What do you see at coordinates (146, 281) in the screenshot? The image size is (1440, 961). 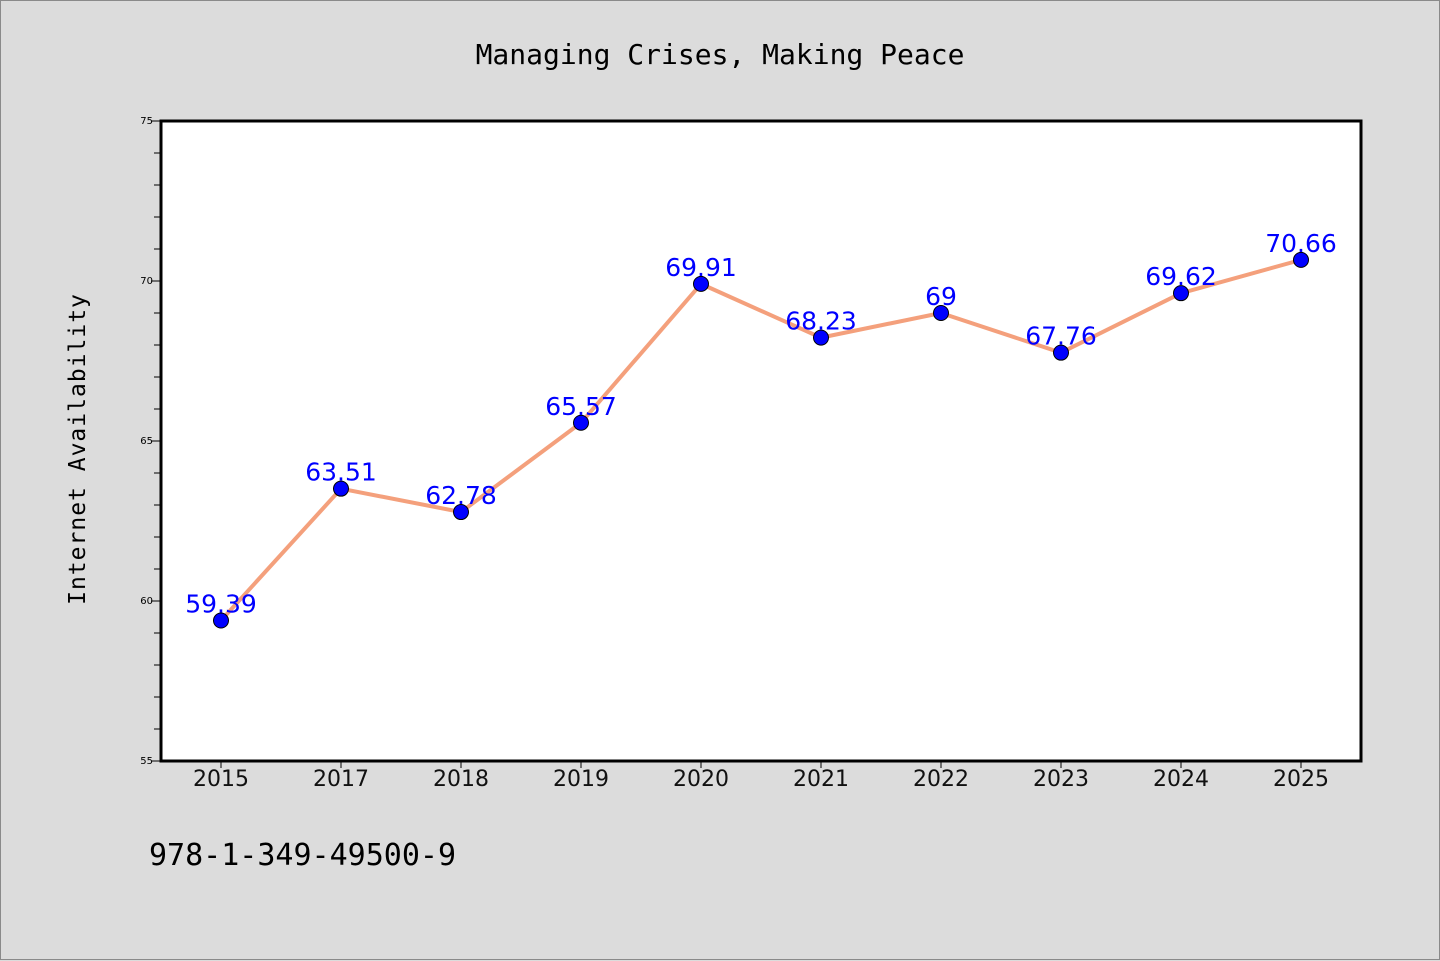 I see `y-tick-label: 70` at bounding box center [146, 281].